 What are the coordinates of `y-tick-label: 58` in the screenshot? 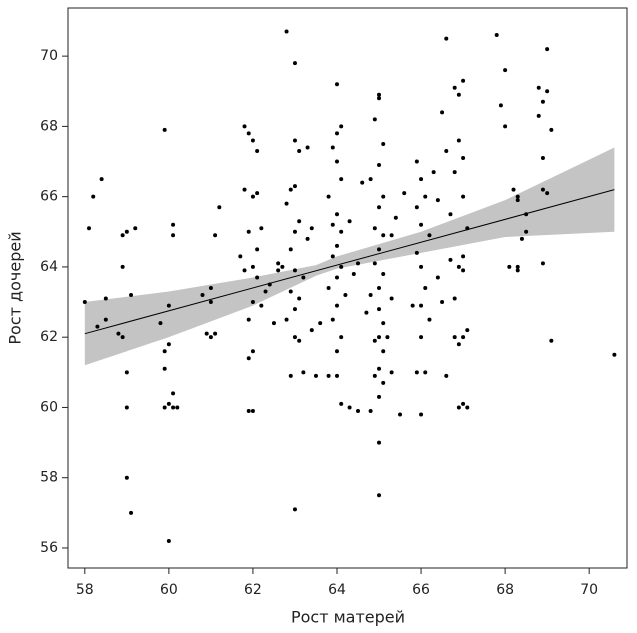 It's located at (49, 478).